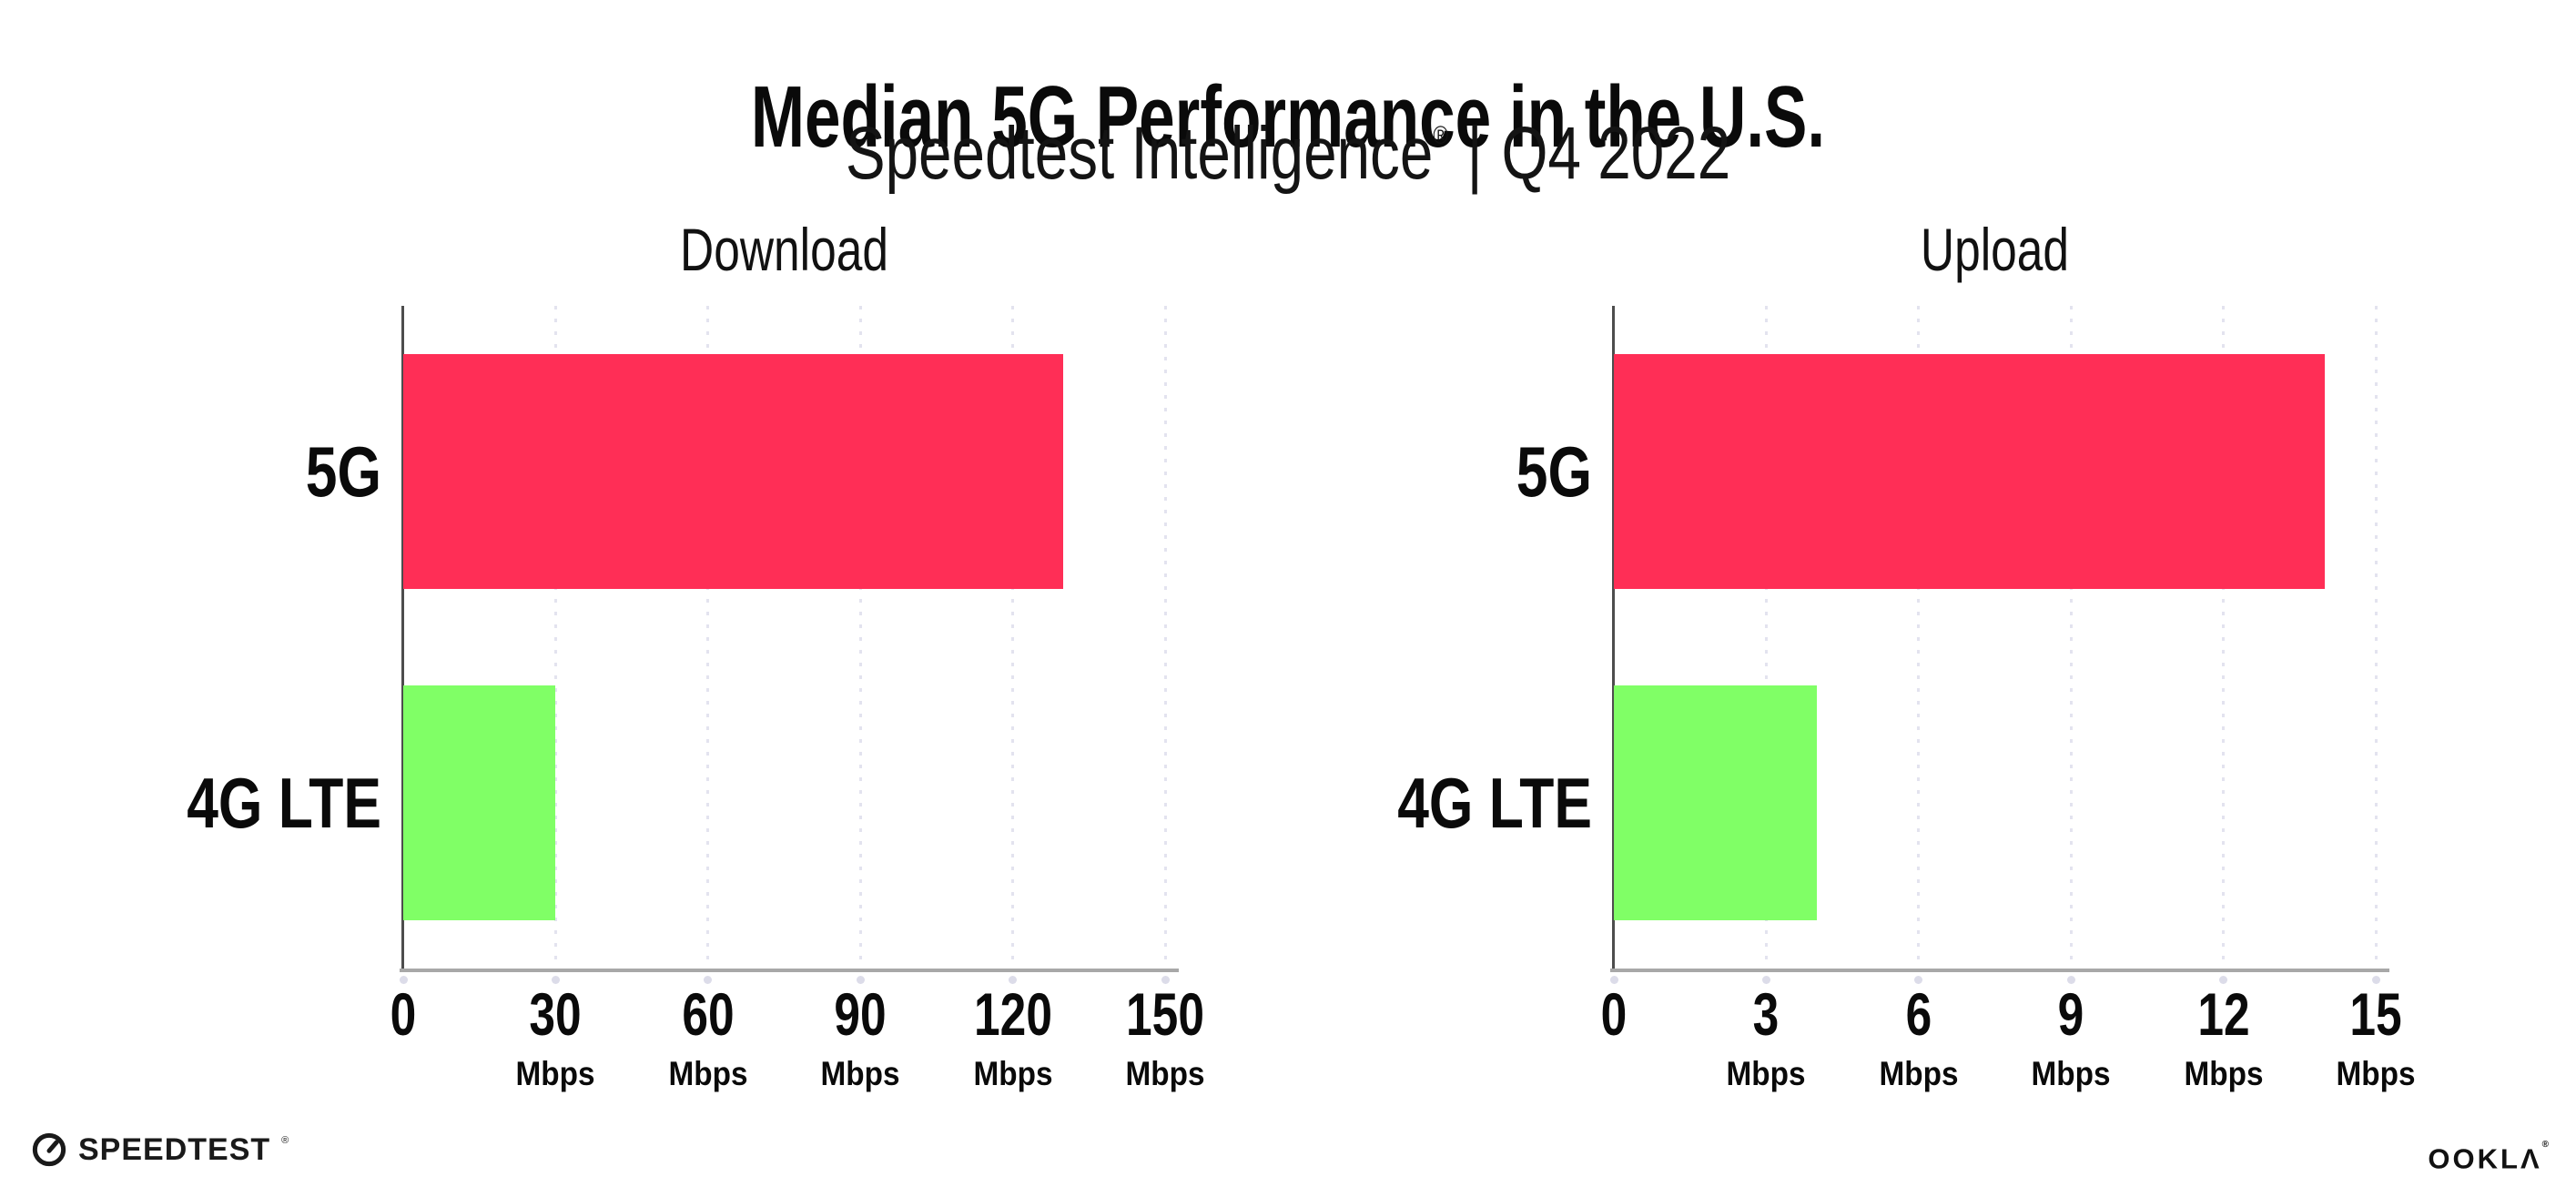 This screenshot has height=1197, width=2576. What do you see at coordinates (1165, 1014) in the screenshot?
I see `x-tick-label: 150` at bounding box center [1165, 1014].